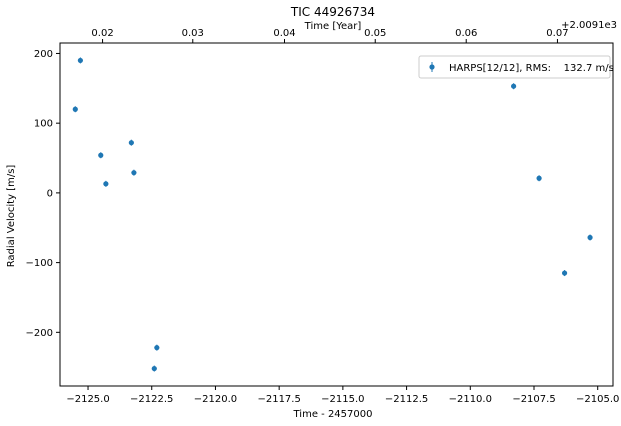  Describe the element at coordinates (375, 33) in the screenshot. I see `top-tick-label: 0.05` at that location.